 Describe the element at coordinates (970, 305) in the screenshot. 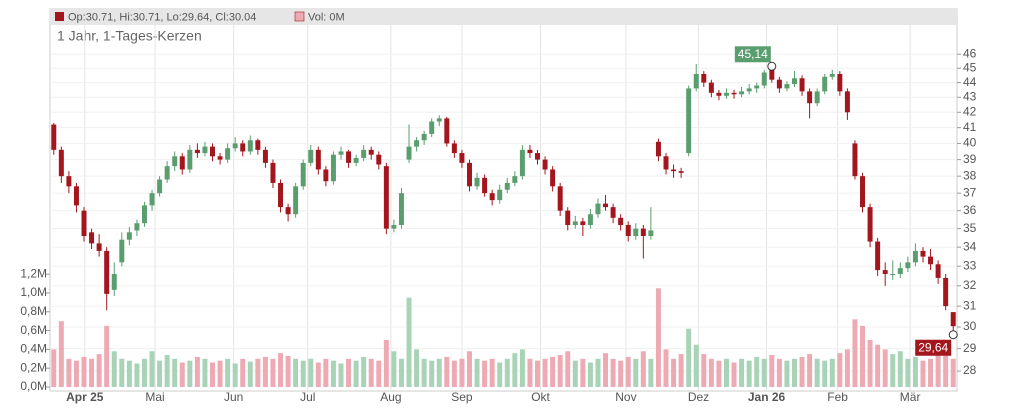

I see `y-tick-label: 31` at that location.